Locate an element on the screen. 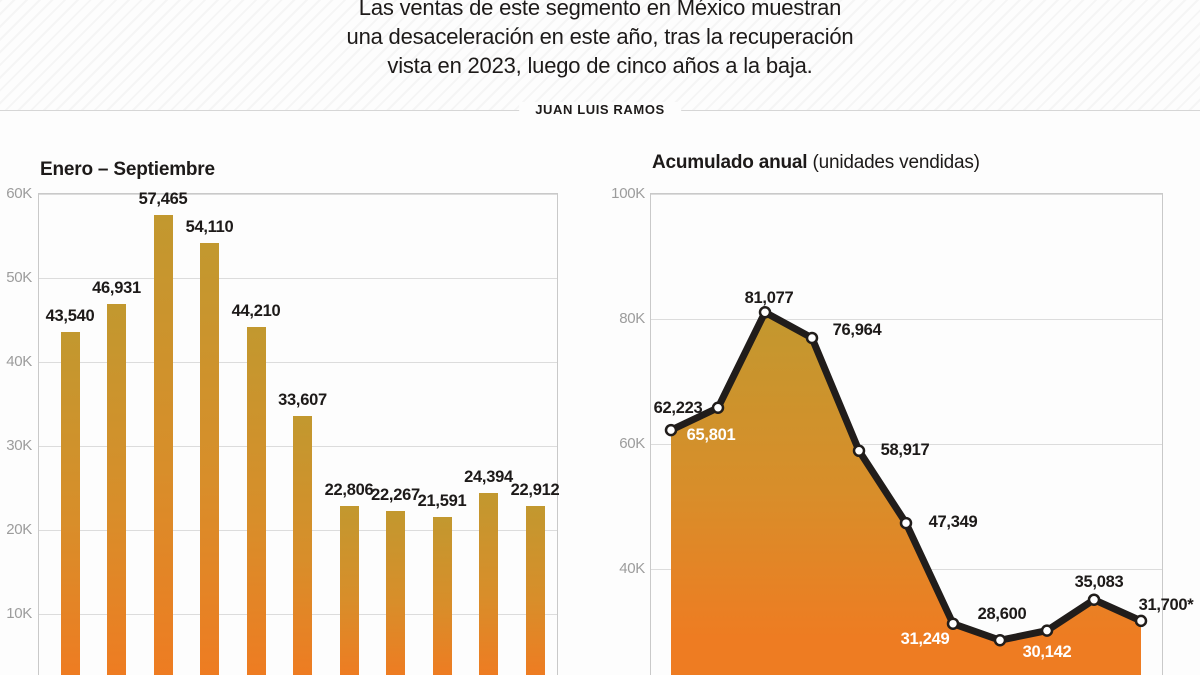 The image size is (1200, 675). area-chart-title-suffix: (unidades vendidas) is located at coordinates (896, 162).